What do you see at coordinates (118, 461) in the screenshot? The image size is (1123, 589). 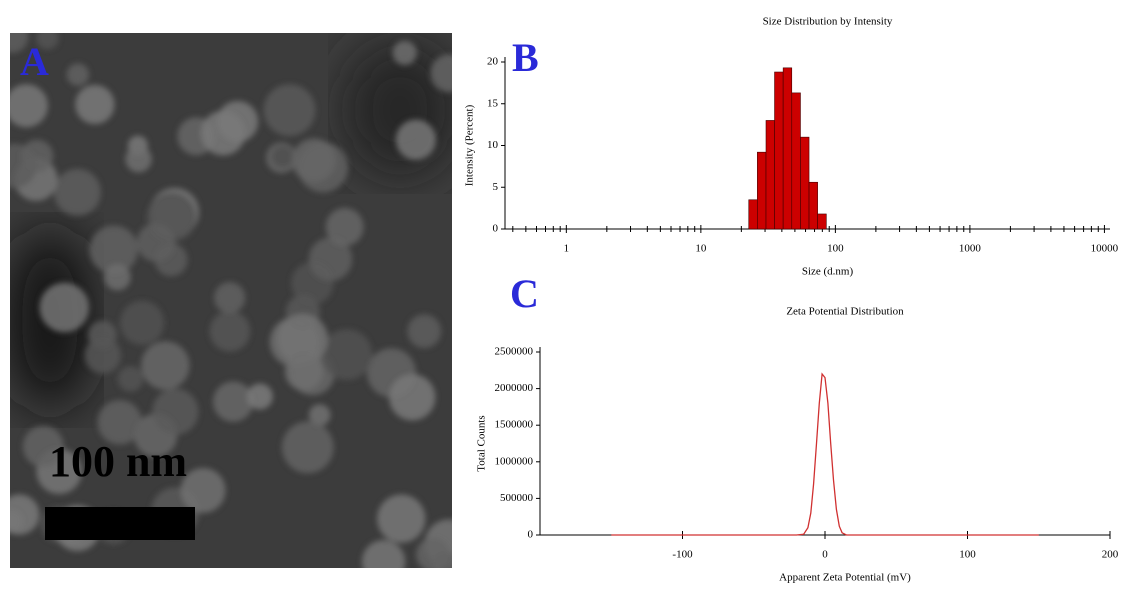 I see `scale-bar-label: 100 nm` at bounding box center [118, 461].